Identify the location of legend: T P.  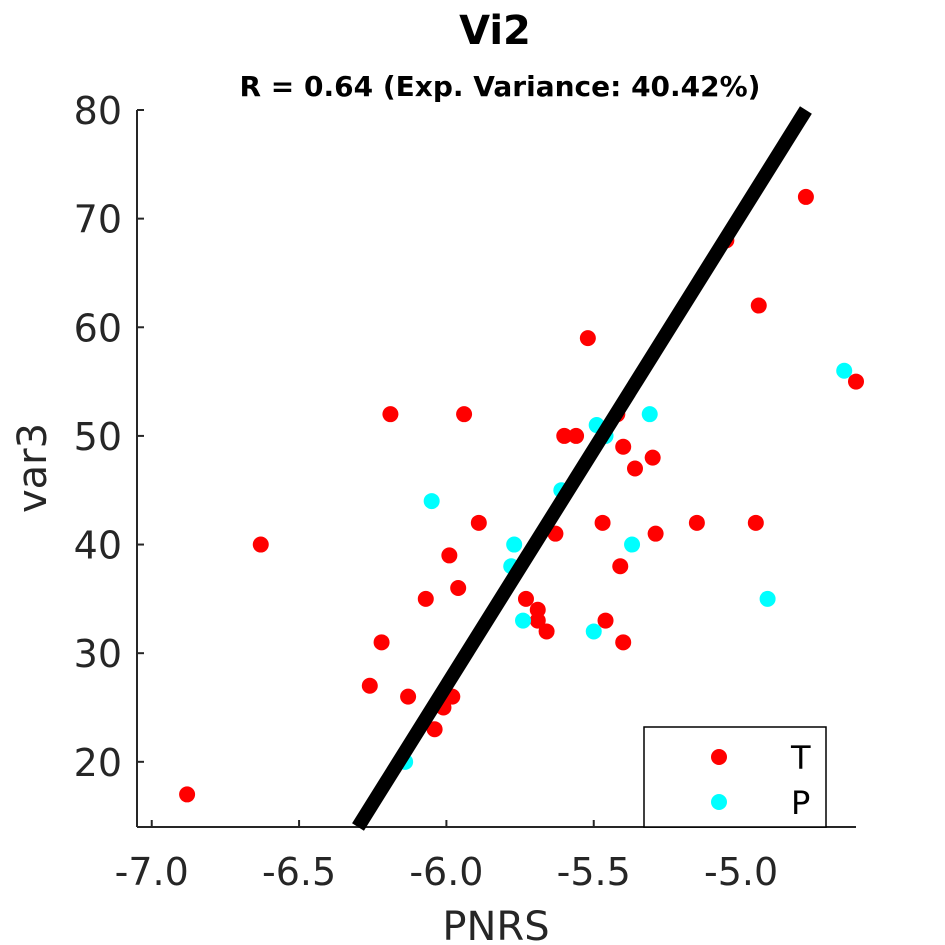
(735, 777).